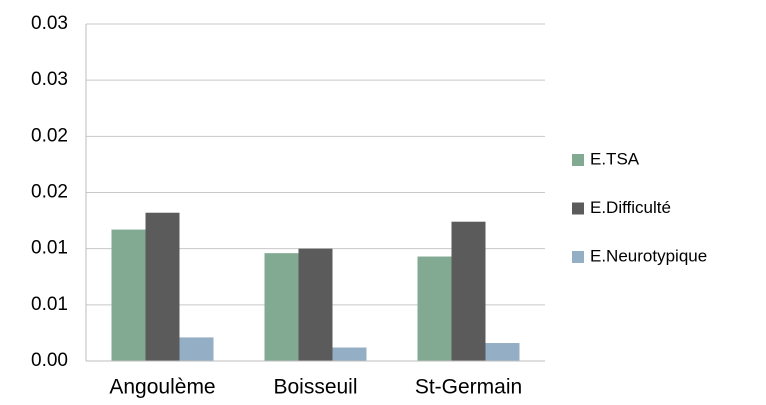  Describe the element at coordinates (648, 255) in the screenshot. I see `legend-label: E.Neurotypique` at that location.